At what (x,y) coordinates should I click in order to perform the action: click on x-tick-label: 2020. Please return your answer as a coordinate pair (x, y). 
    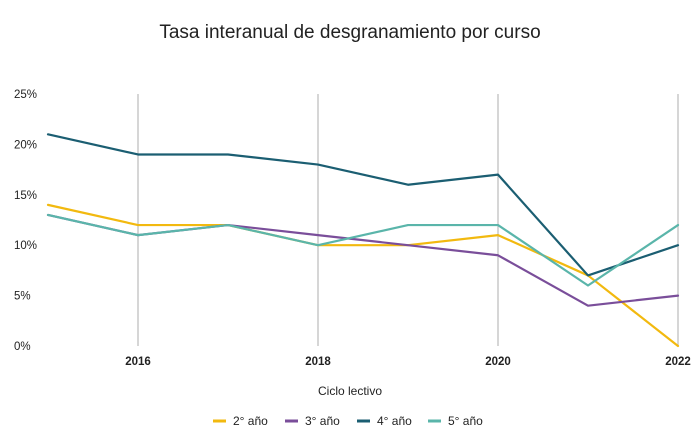
    Looking at the image, I should click on (498, 362).